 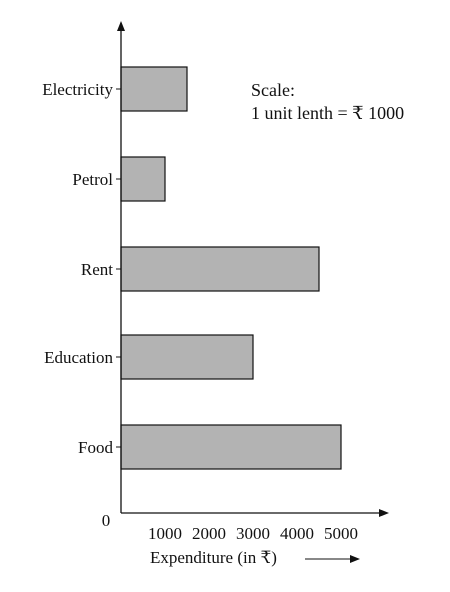 What do you see at coordinates (327, 113) in the screenshot?
I see `scale-annotation-line2: 1 unit lenth = ₹ 1000` at bounding box center [327, 113].